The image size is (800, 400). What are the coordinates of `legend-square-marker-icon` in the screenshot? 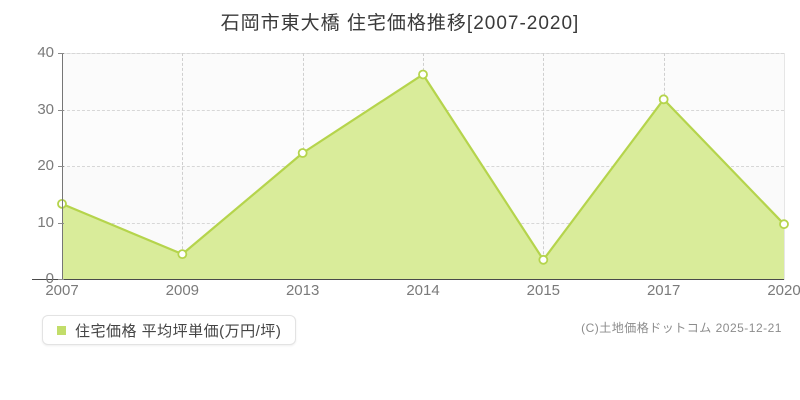 It's located at (61, 330).